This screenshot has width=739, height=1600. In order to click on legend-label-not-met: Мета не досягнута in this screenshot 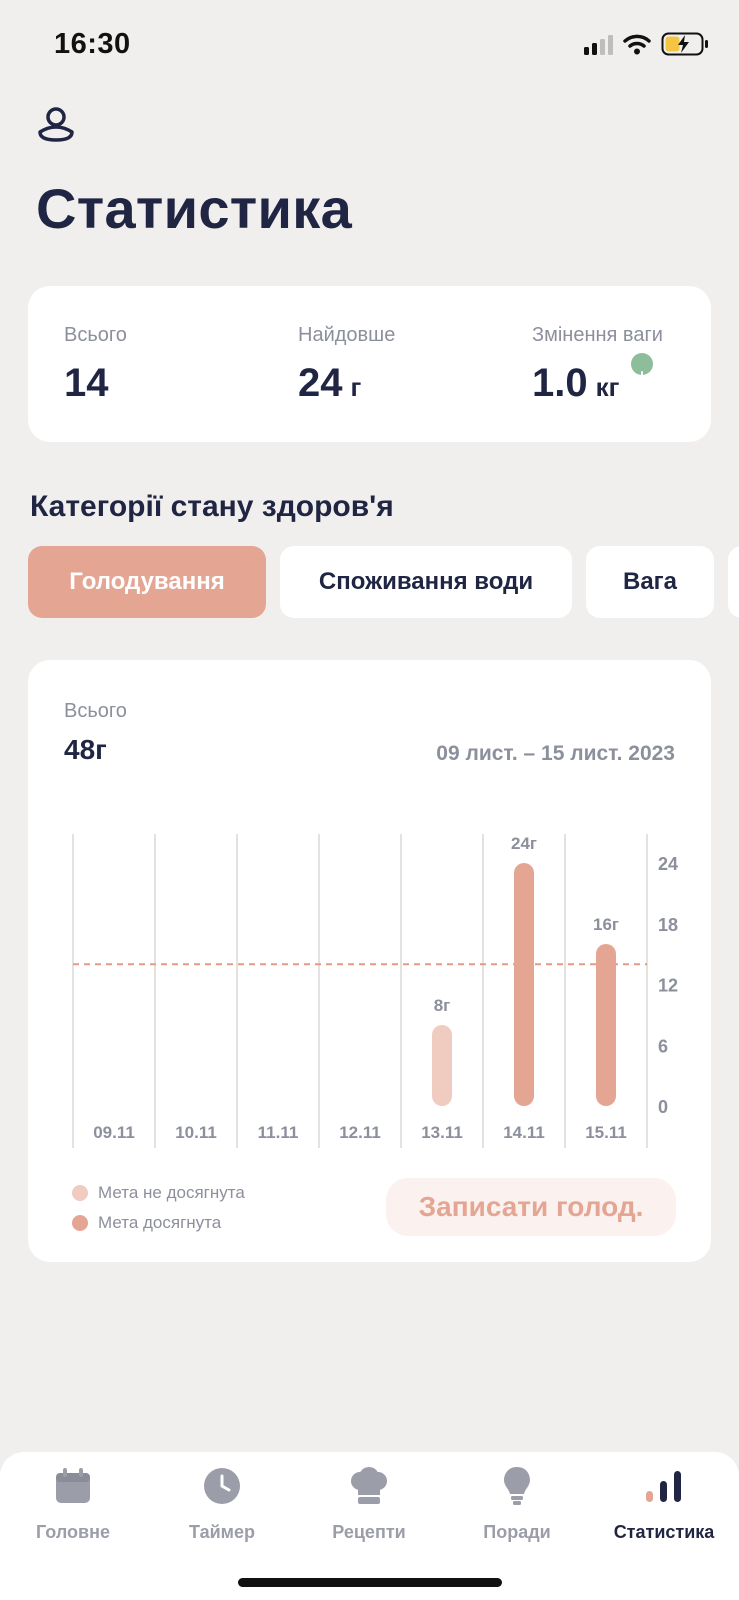, I will do `click(171, 1192)`.